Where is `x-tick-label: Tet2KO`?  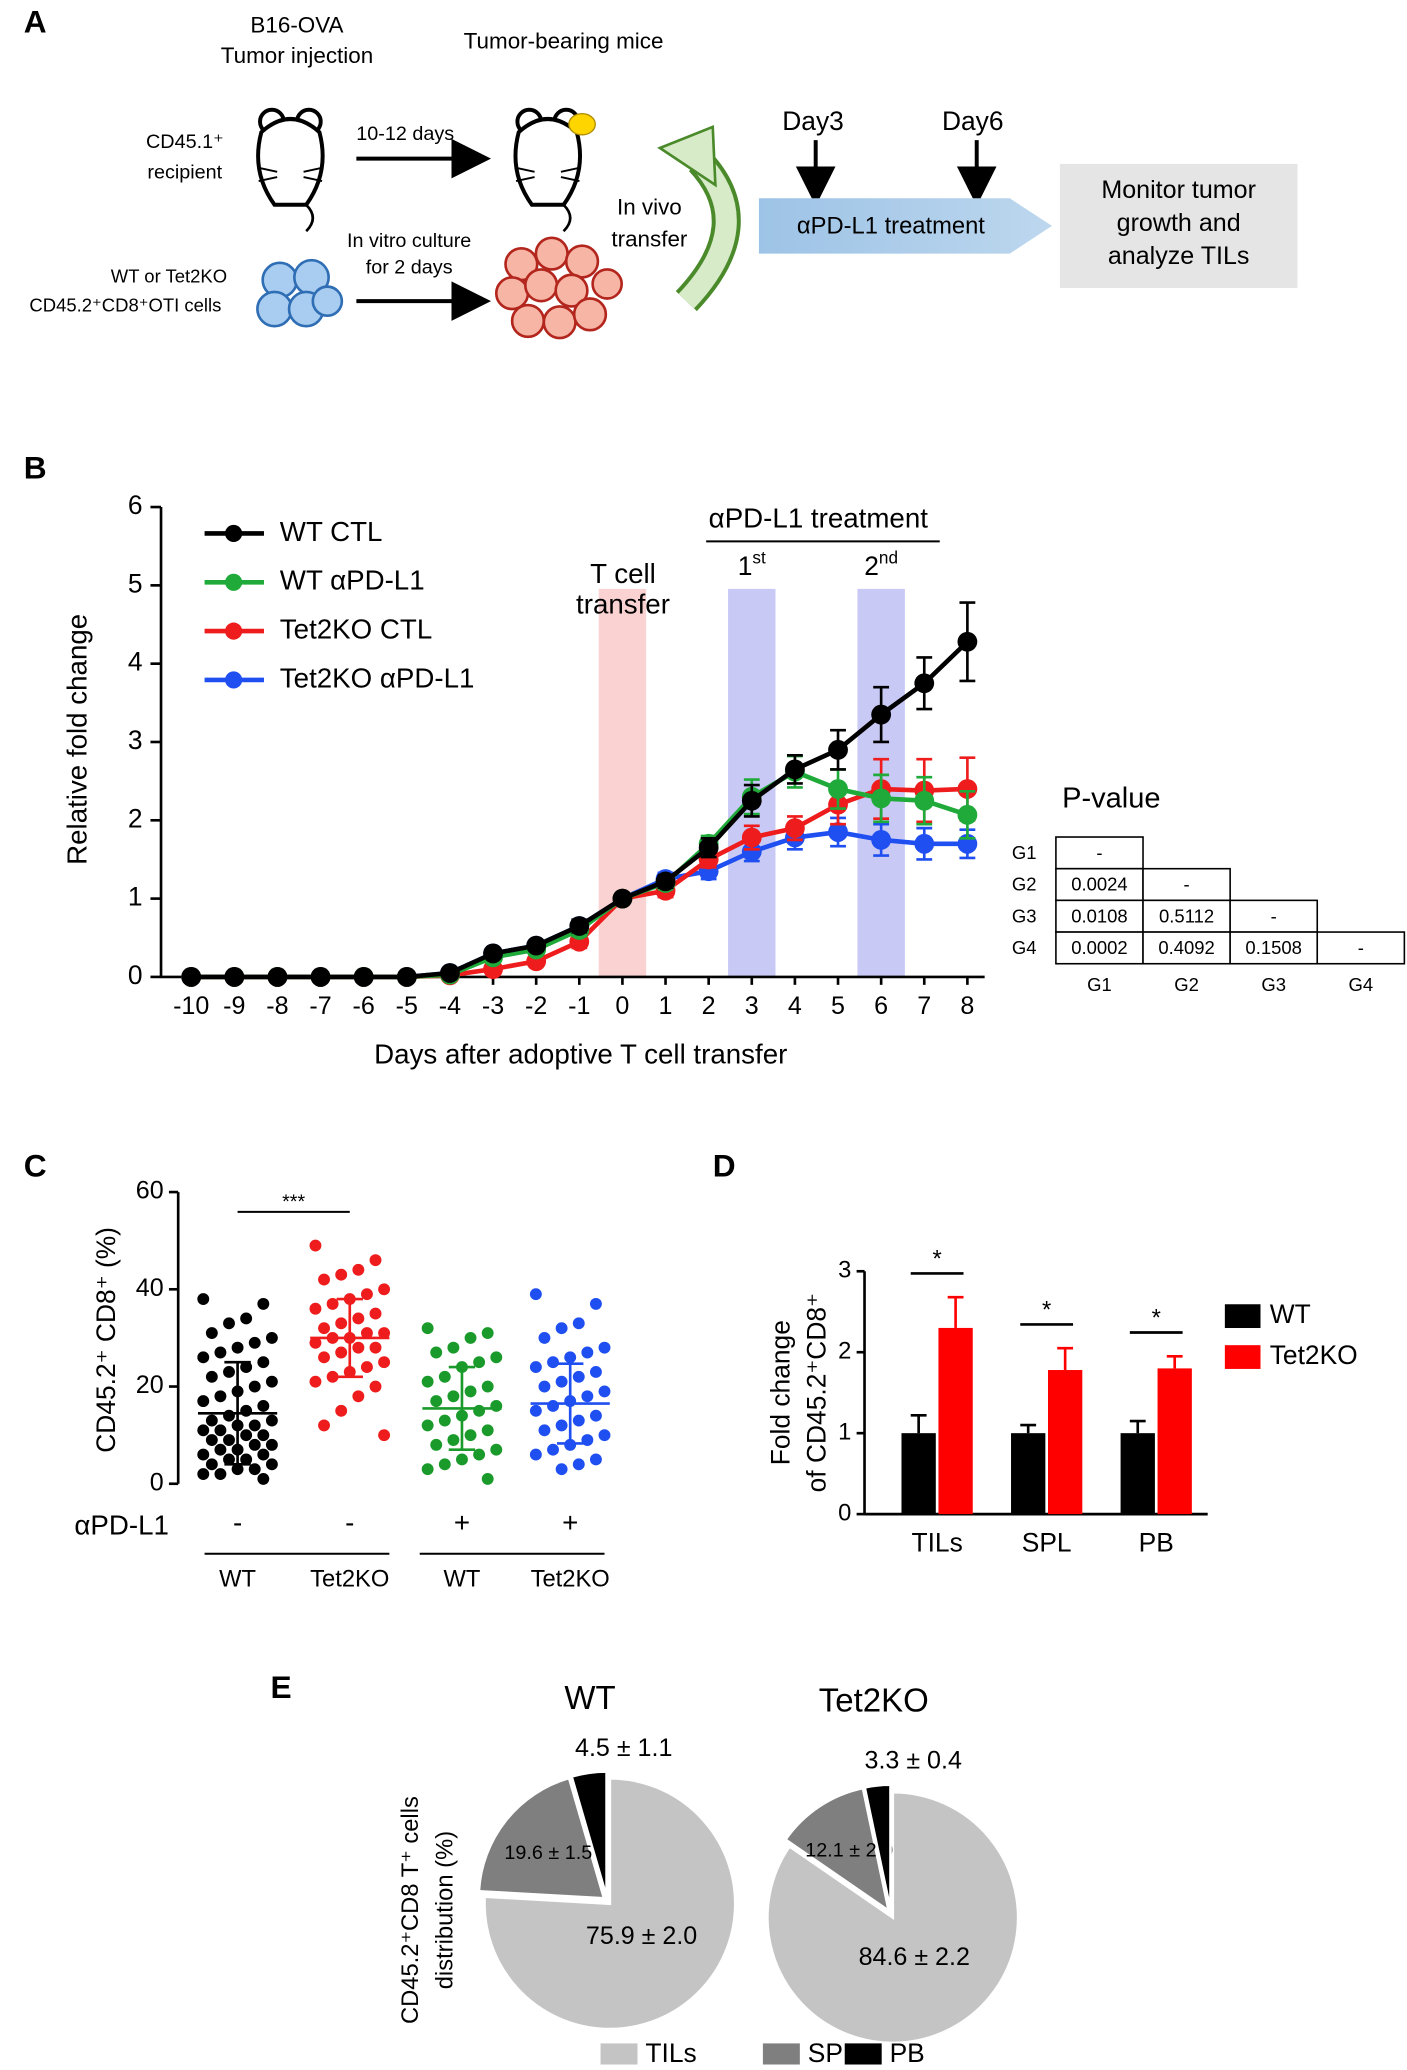 x-tick-label: Tet2KO is located at coordinates (570, 1578).